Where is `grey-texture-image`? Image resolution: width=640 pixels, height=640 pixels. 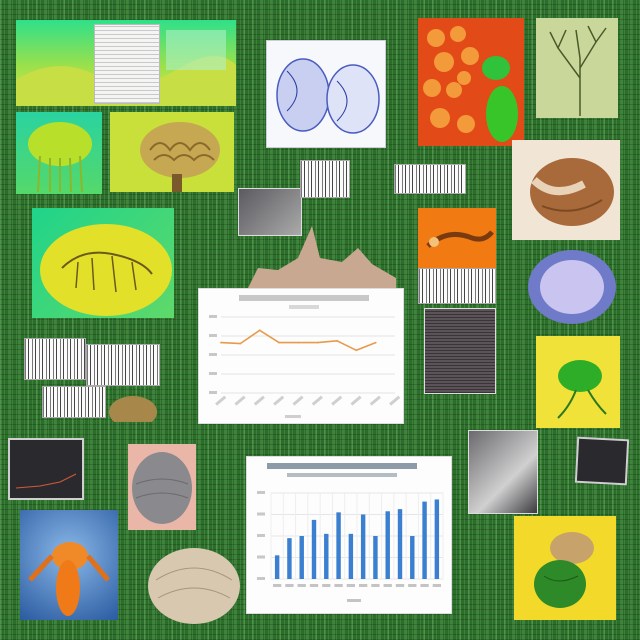
grey-texture-image is located at coordinates (270, 212).